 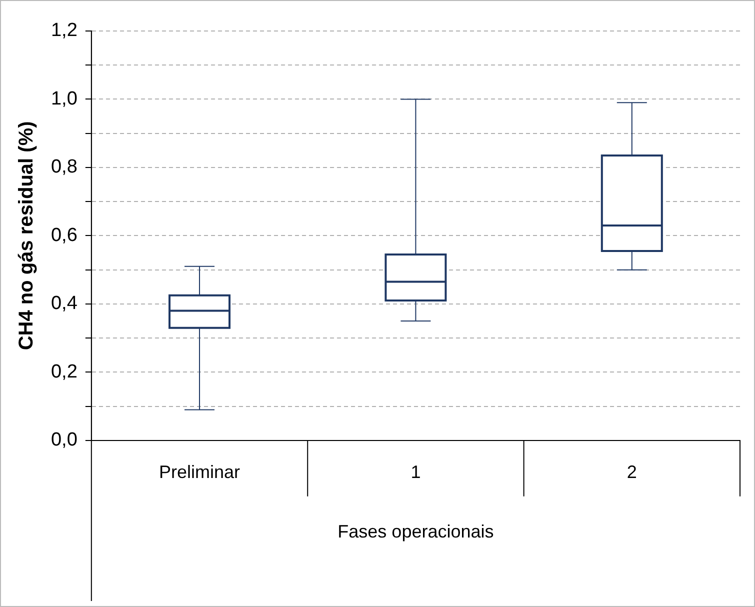 What do you see at coordinates (415, 472) in the screenshot?
I see `x-tick-label: 1` at bounding box center [415, 472].